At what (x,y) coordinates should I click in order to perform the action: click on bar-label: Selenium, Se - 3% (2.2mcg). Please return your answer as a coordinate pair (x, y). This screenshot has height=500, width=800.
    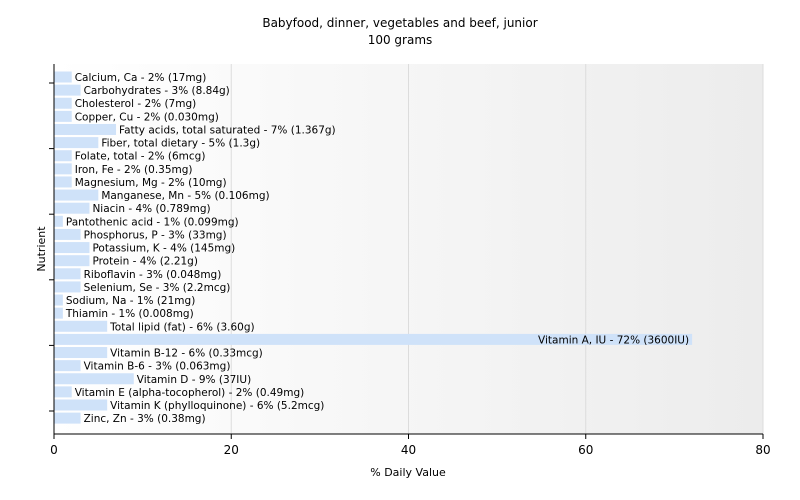
    Looking at the image, I should click on (157, 288).